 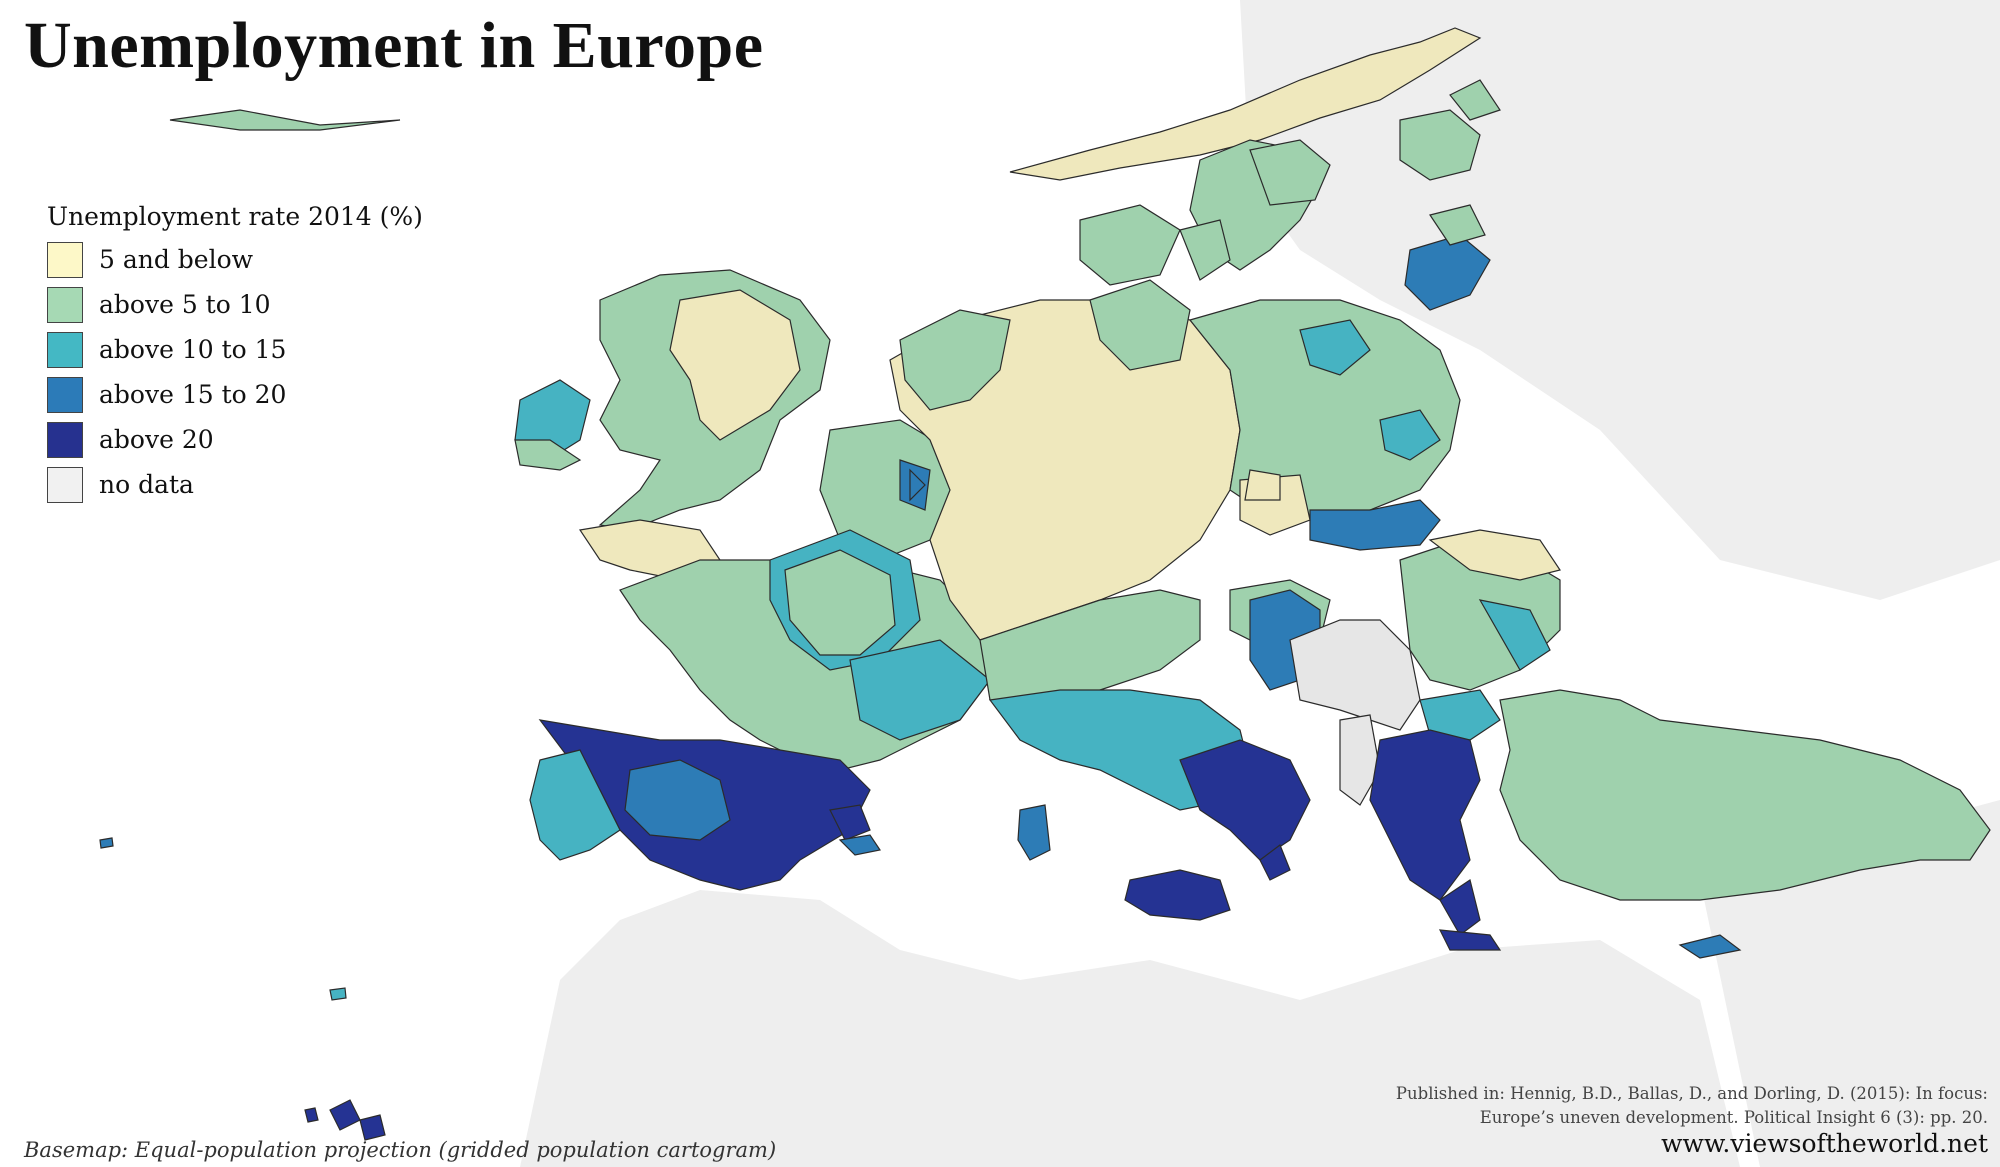 What do you see at coordinates (185, 304) in the screenshot?
I see `legend-label: above 5 to 10` at bounding box center [185, 304].